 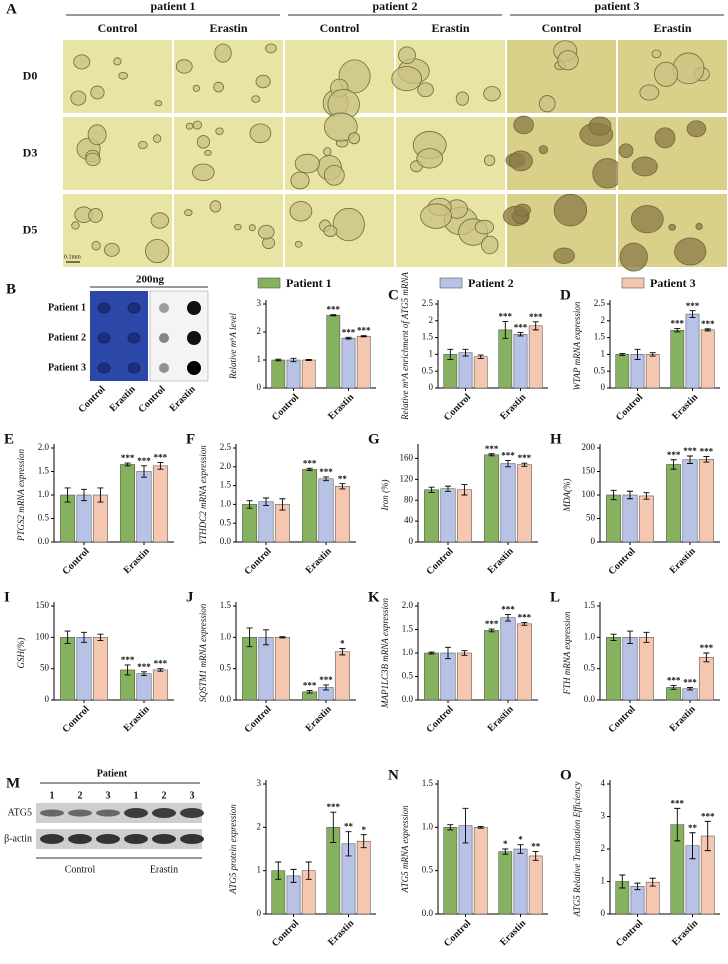 What do you see at coordinates (633, 283) in the screenshot?
I see `legend-swatch` at bounding box center [633, 283].